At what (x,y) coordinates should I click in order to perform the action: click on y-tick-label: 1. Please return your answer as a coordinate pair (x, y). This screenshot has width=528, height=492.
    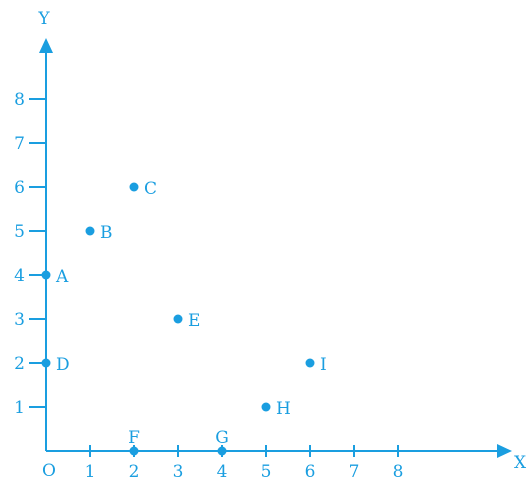
    Looking at the image, I should click on (19, 408).